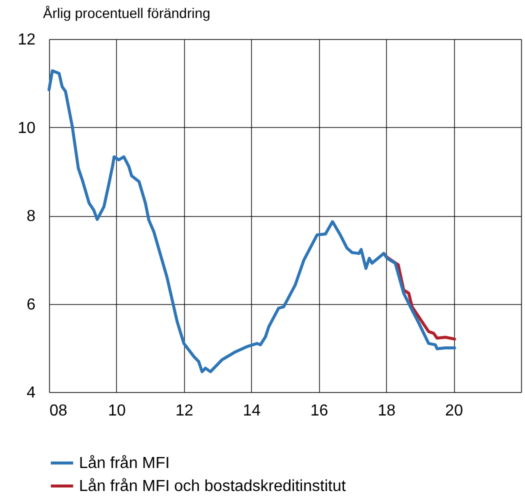 This screenshot has width=525, height=499. What do you see at coordinates (31, 393) in the screenshot?
I see `y-tick-label: 4` at bounding box center [31, 393].